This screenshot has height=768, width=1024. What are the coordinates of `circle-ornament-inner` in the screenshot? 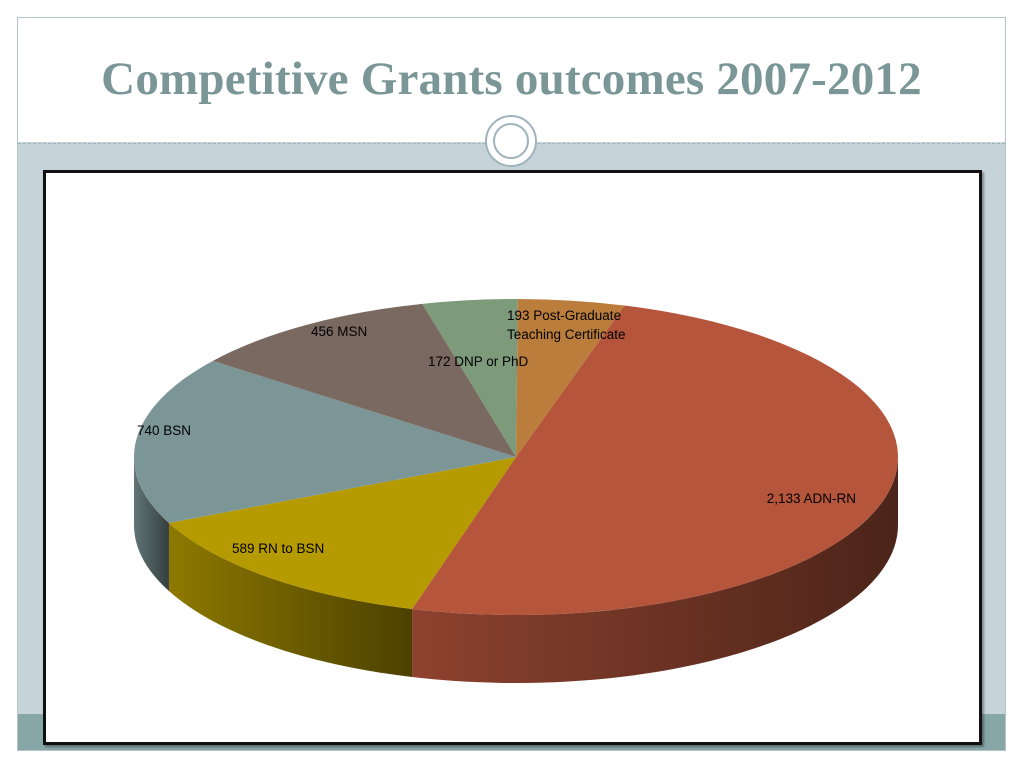 It's located at (511, 141).